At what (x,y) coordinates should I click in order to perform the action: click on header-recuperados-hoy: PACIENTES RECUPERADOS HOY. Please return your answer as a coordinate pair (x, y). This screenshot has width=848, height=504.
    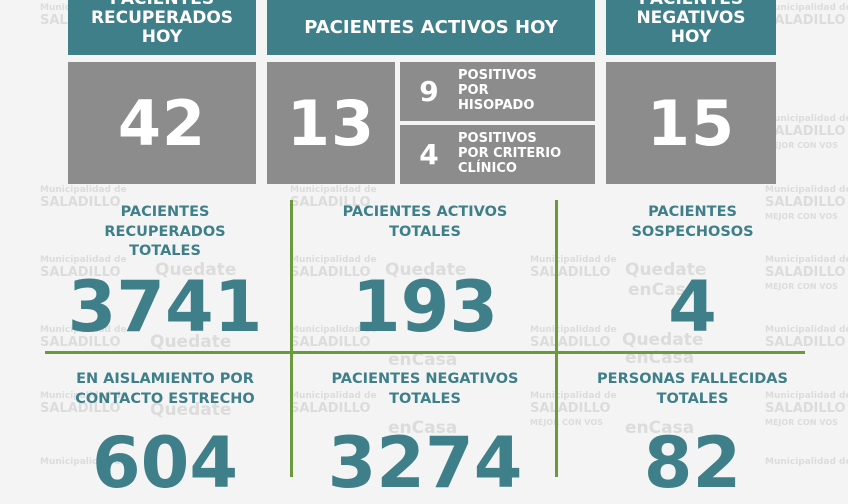
    Looking at the image, I should click on (162, 27).